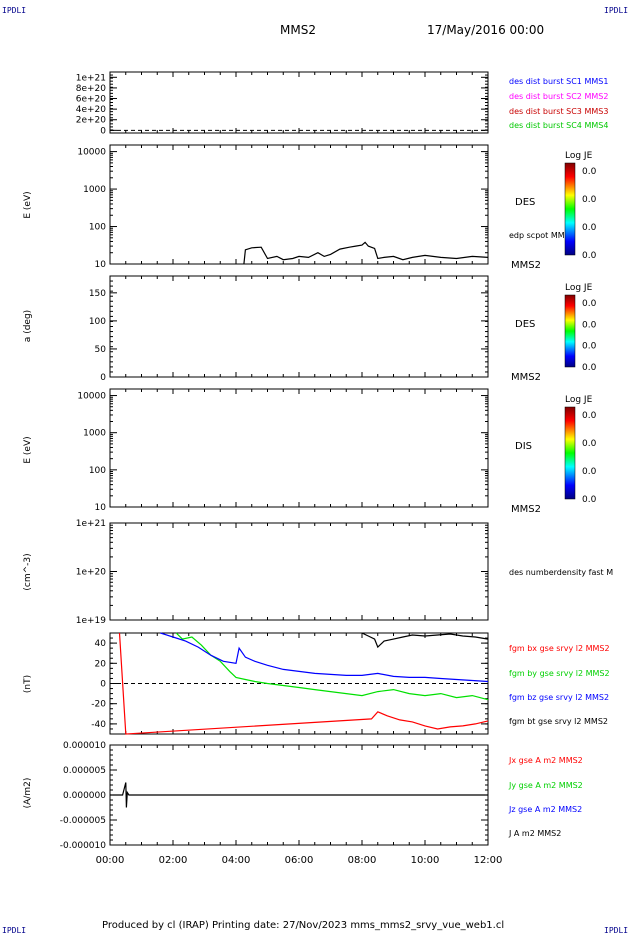 The width and height of the screenshot is (630, 935). I want to click on ylabel-p4: E (eV), so click(28, 449).